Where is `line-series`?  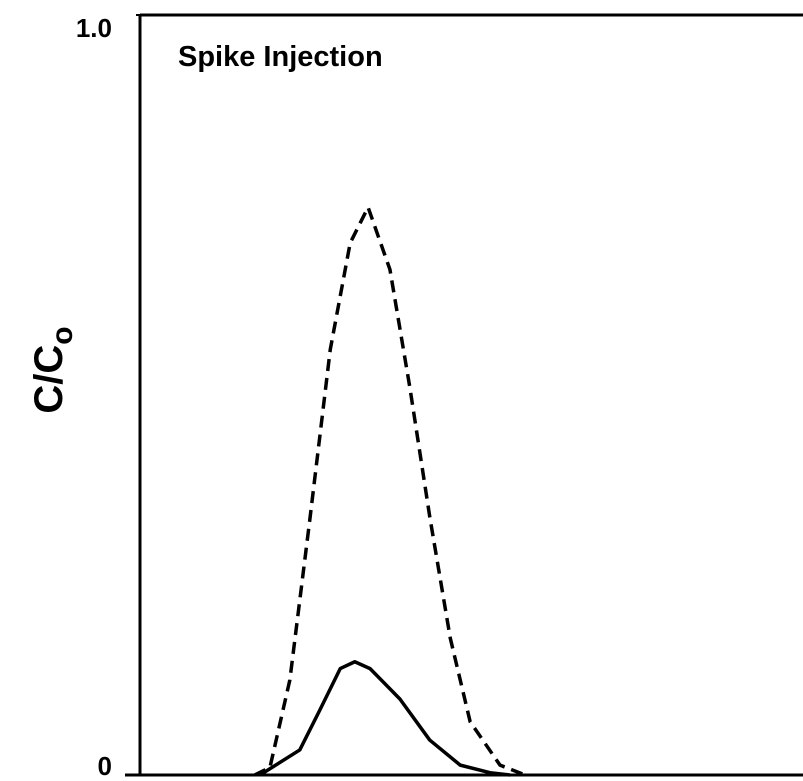 line-series is located at coordinates (385, 718).